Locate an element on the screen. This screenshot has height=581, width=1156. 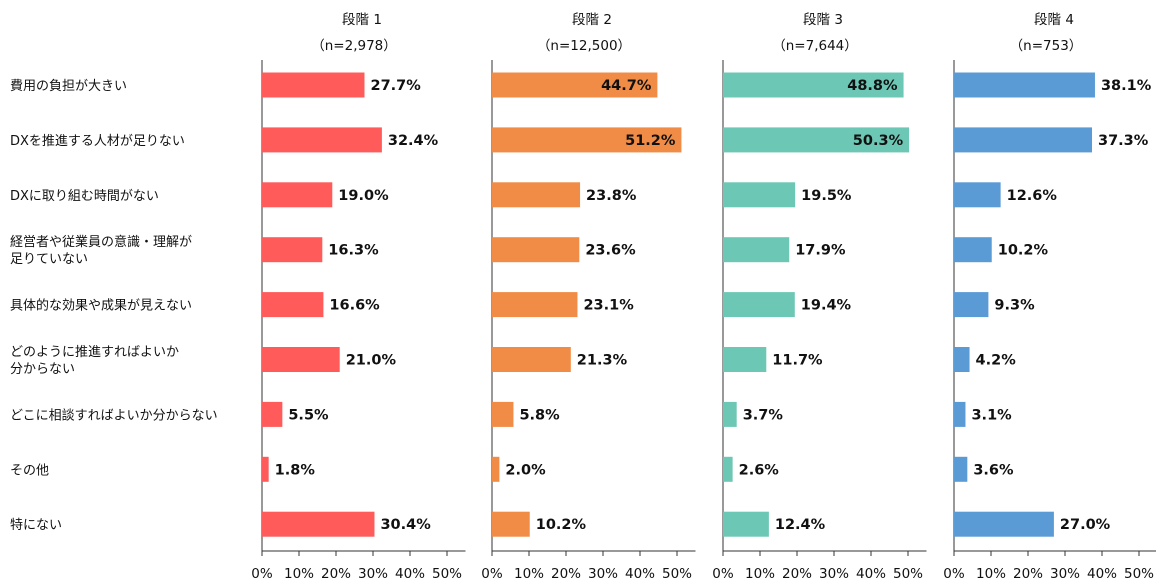
data-label: 19.4% is located at coordinates (826, 306).